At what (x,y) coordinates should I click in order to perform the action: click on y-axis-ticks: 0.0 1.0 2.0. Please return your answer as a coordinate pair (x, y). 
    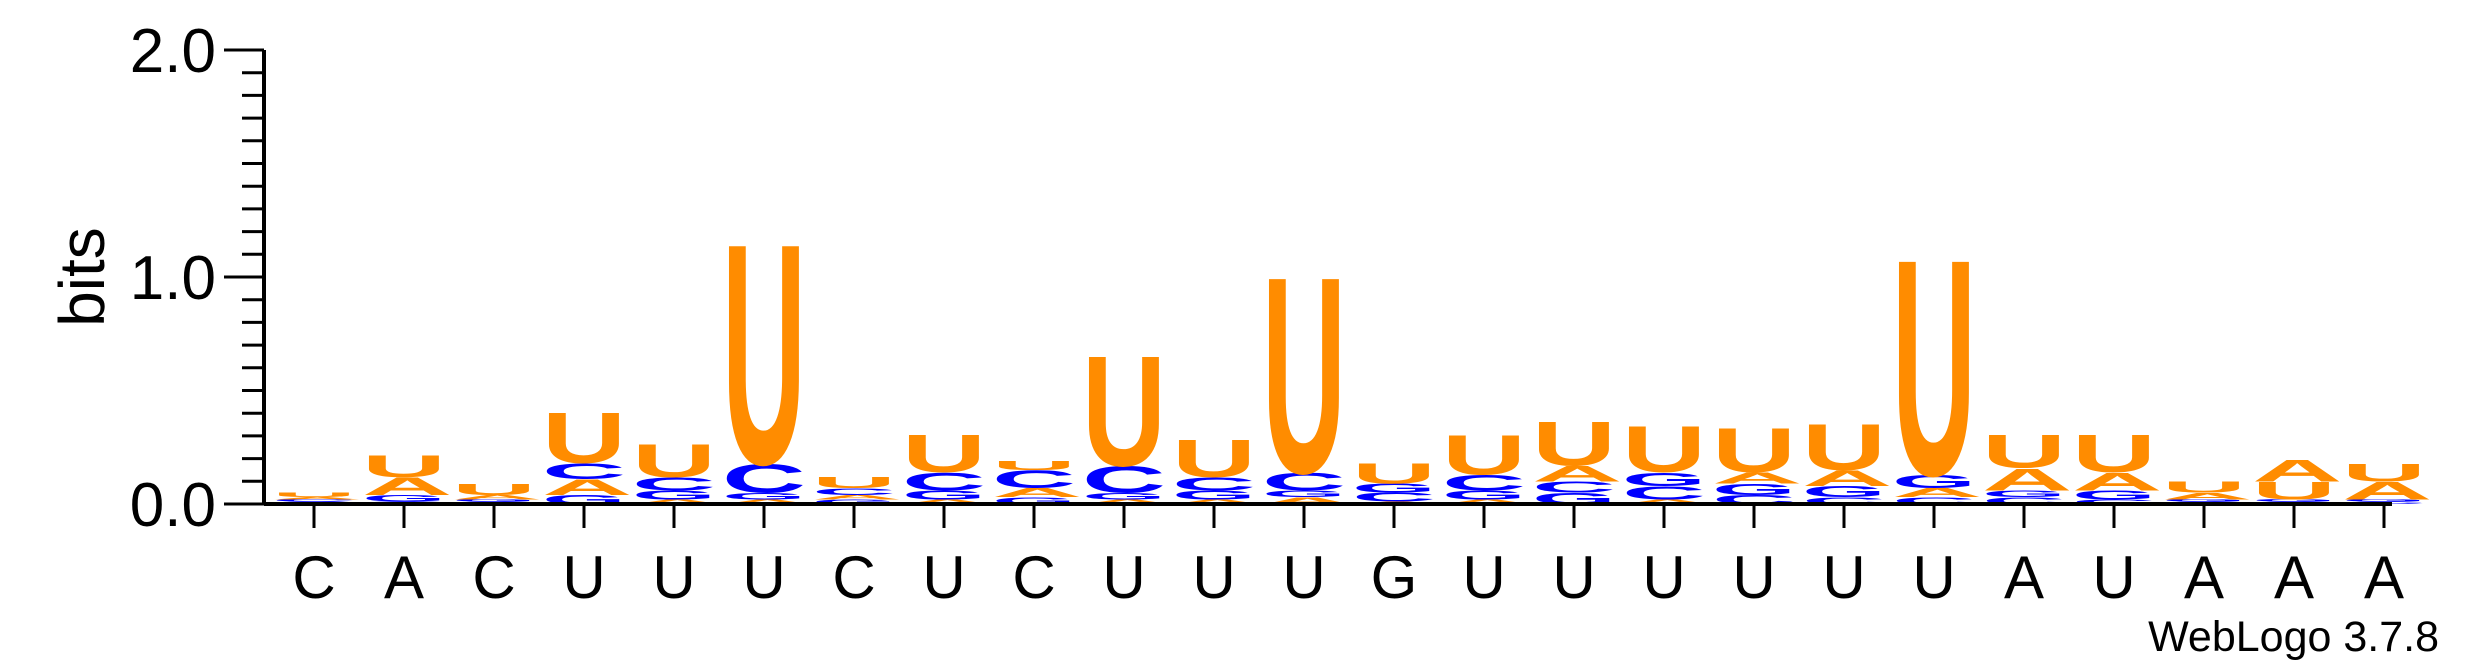
    Looking at the image, I should click on (197, 278).